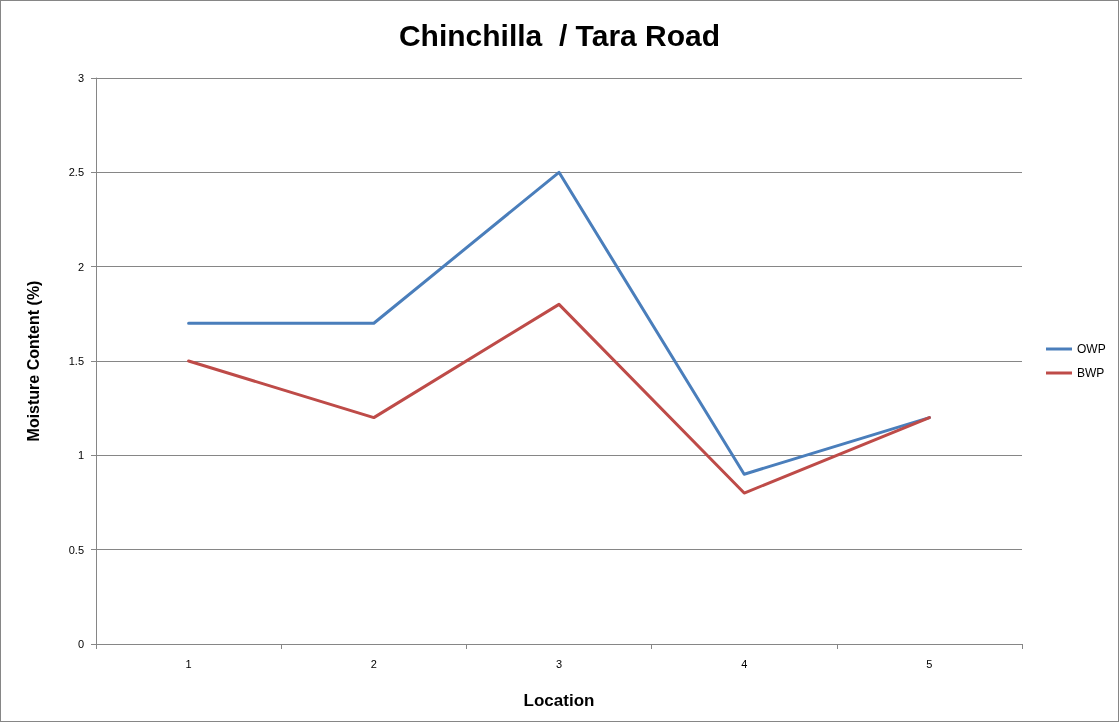 This screenshot has height=722, width=1119. I want to click on x-tick-label: 3, so click(559, 663).